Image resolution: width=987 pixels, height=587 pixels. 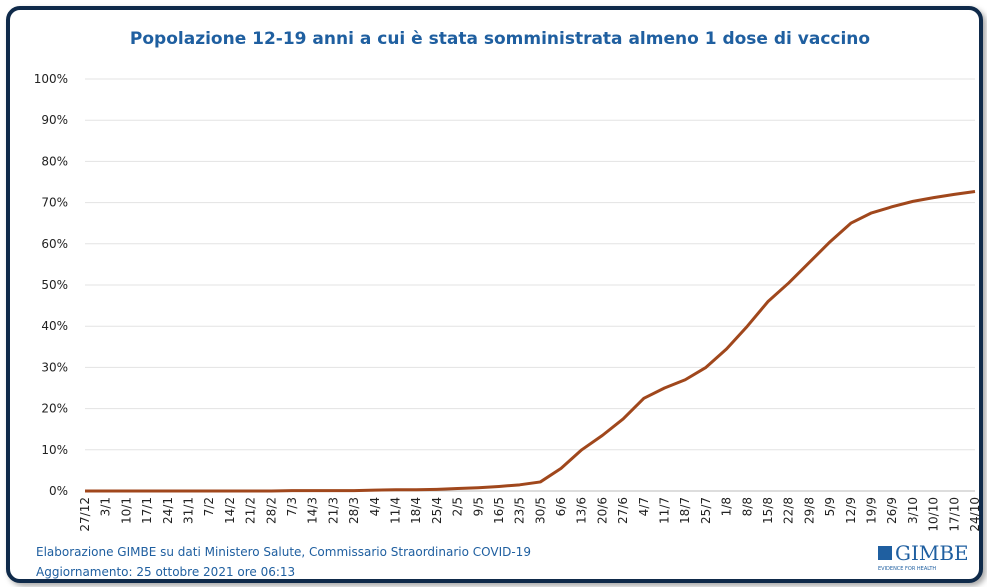 What do you see at coordinates (437, 510) in the screenshot?
I see `x-tick-label: 25/4` at bounding box center [437, 510].